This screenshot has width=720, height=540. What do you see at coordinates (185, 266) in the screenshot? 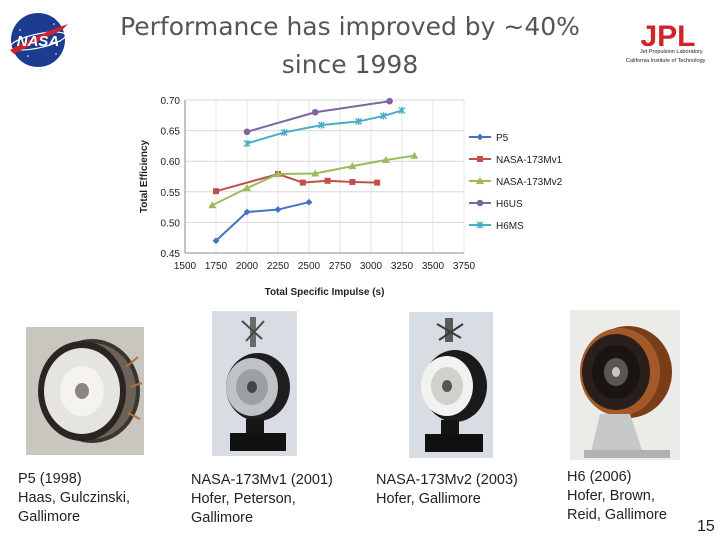
I see `x-tick-label: 1500` at bounding box center [185, 266].